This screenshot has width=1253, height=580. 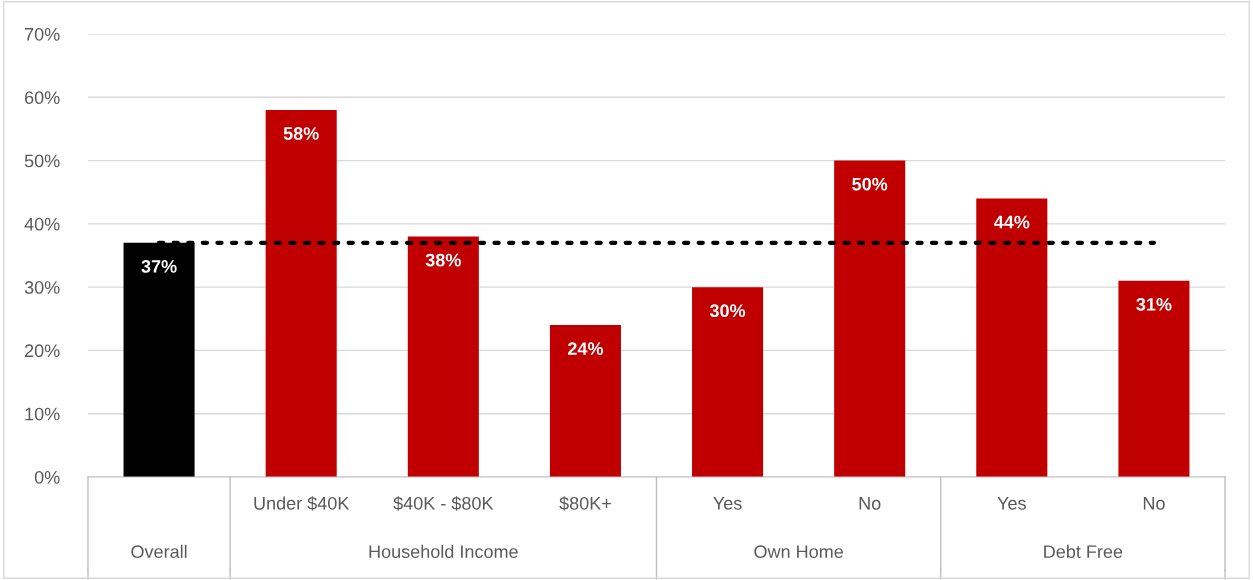 I want to click on text: Own Home, so click(x=798, y=552).